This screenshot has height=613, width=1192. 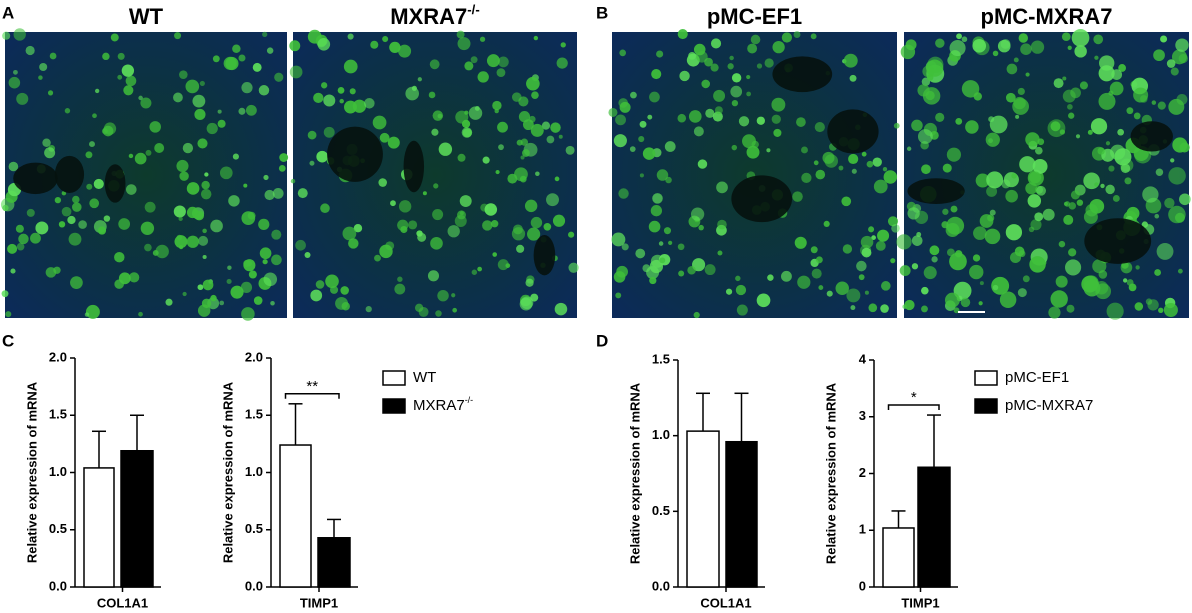 What do you see at coordinates (122, 602) in the screenshot?
I see `x-tick-label: COL1A1` at bounding box center [122, 602].